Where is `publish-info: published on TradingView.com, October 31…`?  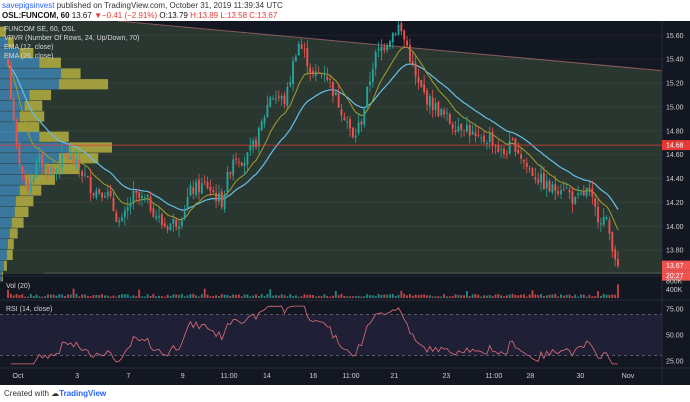 publish-info: published on TradingView.com, October 31… is located at coordinates (169, 5).